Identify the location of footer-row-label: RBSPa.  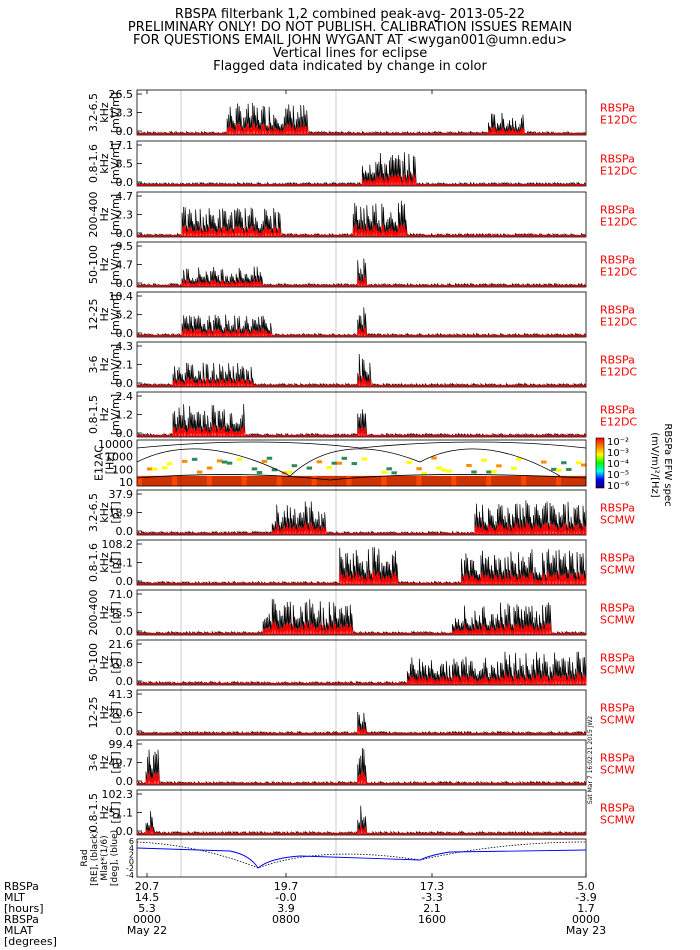
(21, 919).